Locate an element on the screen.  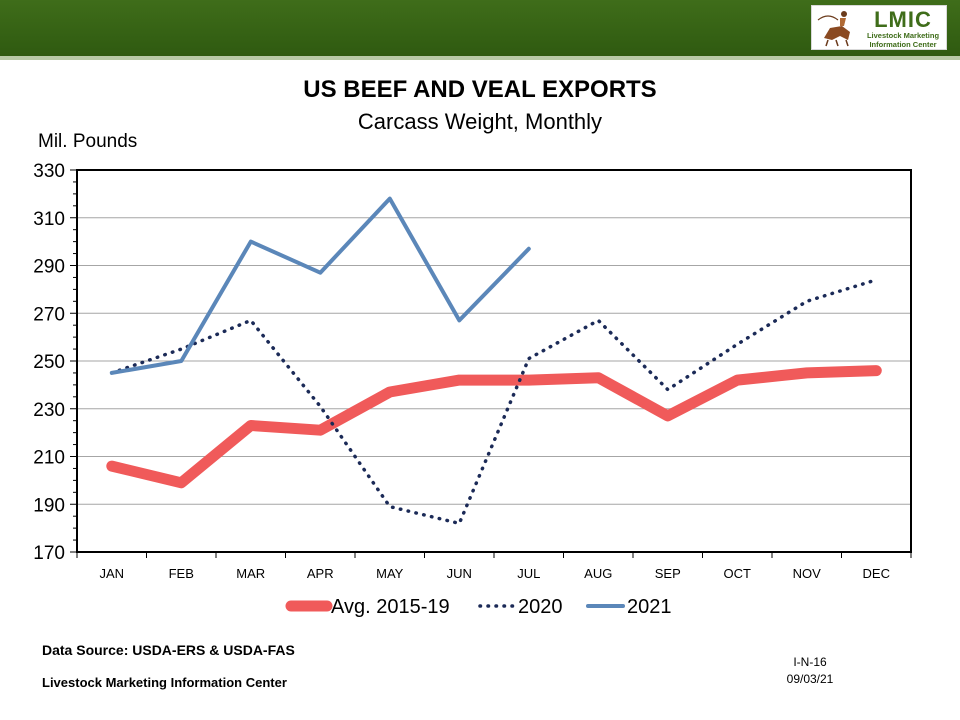
x-tick-label: JUL is located at coordinates (528, 573).